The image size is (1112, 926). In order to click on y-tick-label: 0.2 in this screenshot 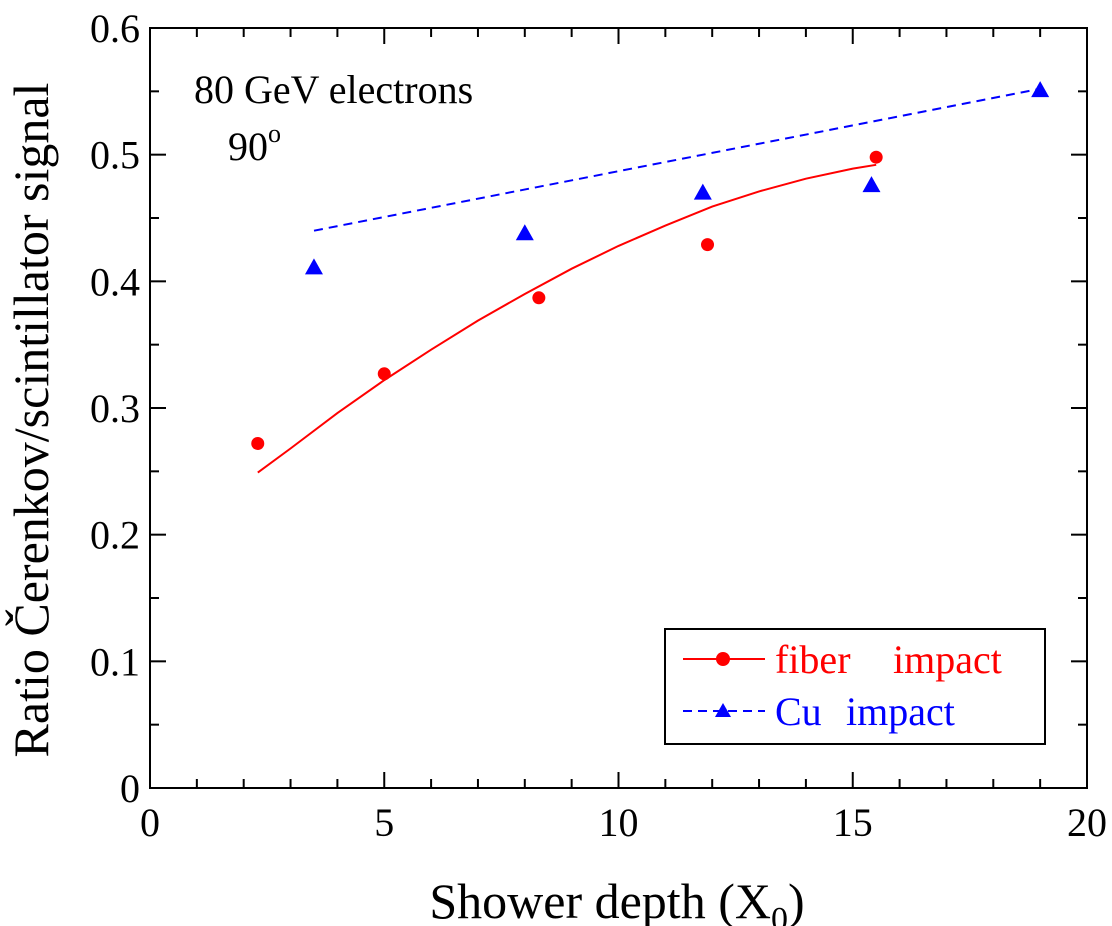, I will do `click(115, 535)`.